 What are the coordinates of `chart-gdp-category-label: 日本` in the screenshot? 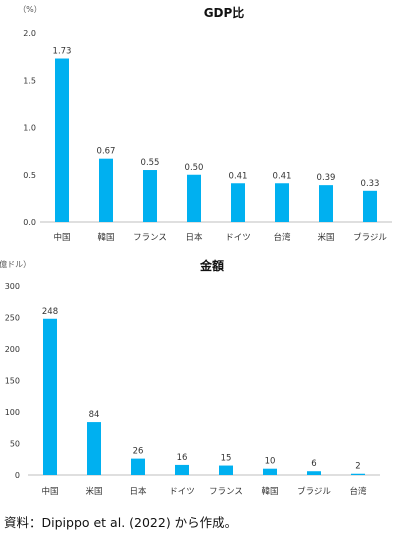 It's located at (194, 237).